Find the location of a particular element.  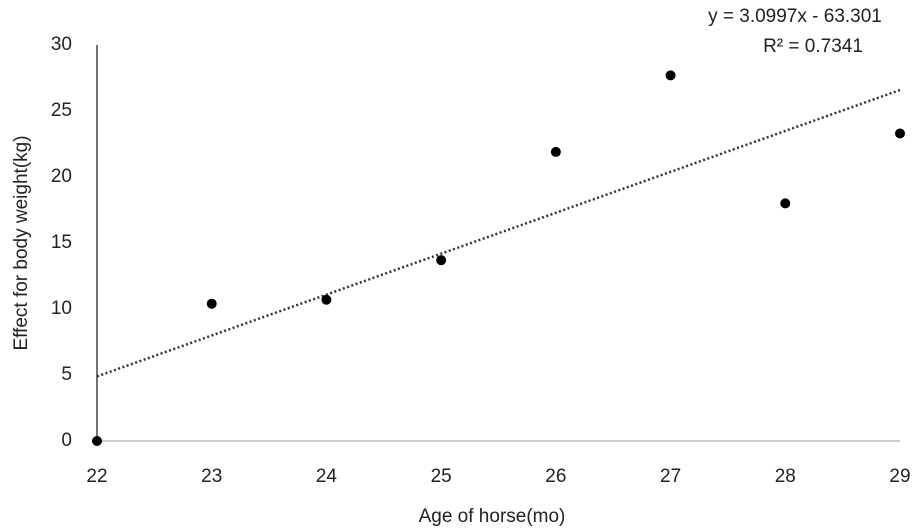

x-tick-label: 27 is located at coordinates (670, 476).